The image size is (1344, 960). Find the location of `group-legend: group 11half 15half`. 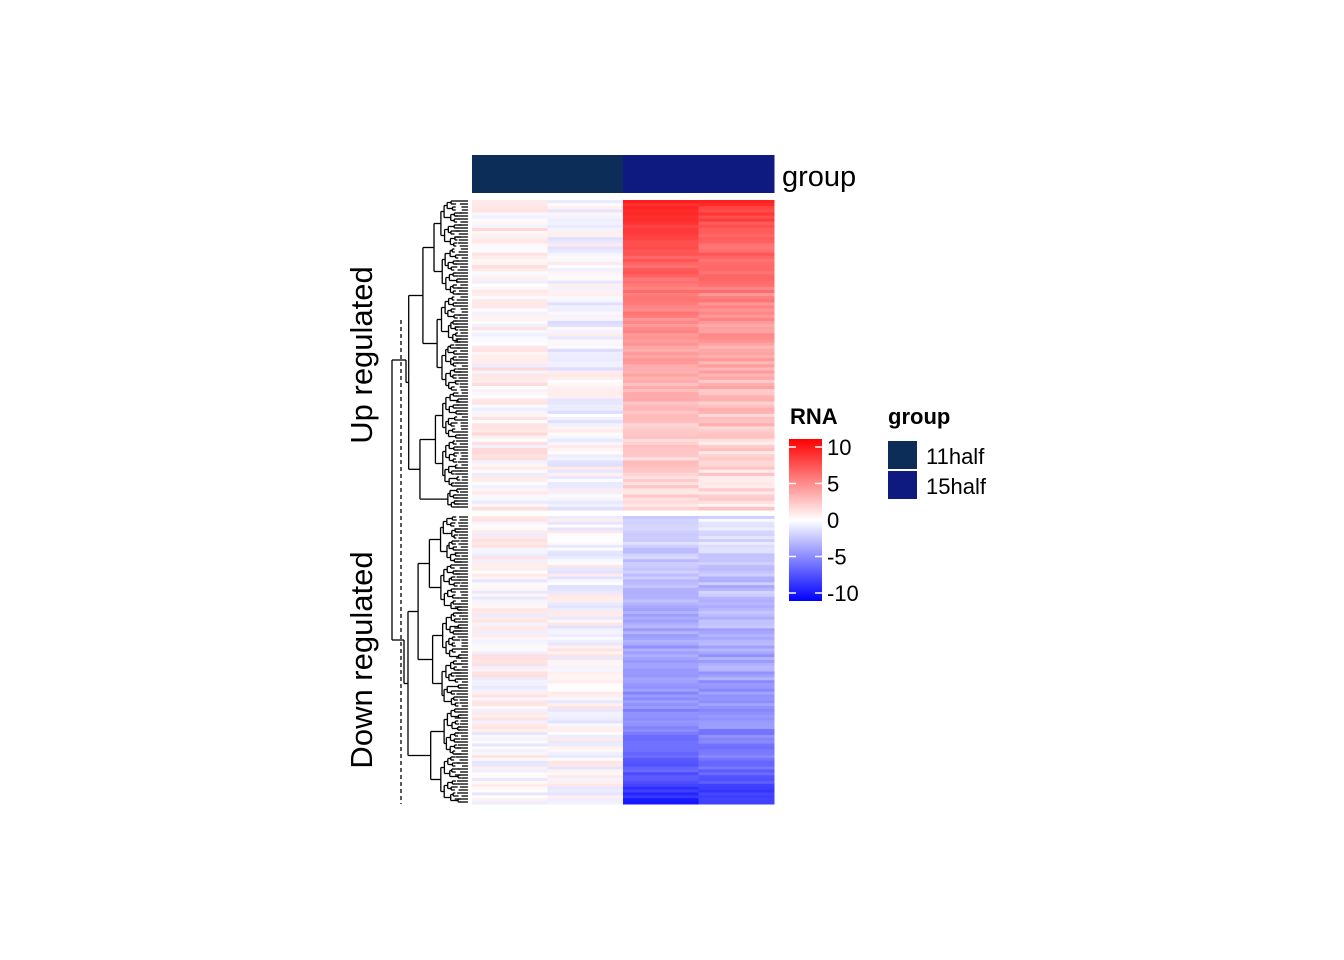

group-legend: group 11half 15half is located at coordinates (937, 451).